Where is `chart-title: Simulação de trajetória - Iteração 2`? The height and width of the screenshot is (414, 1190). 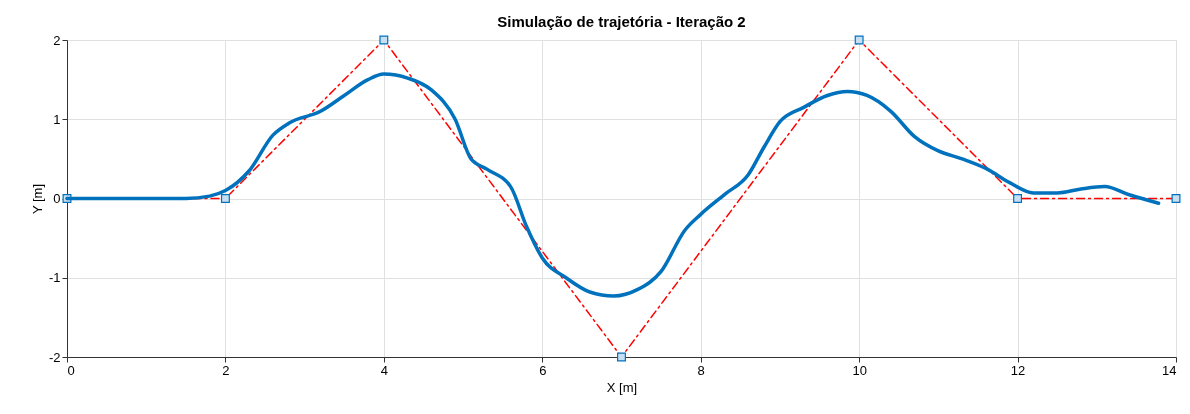
chart-title: Simulação de trajetória - Iteração 2 is located at coordinates (621, 21).